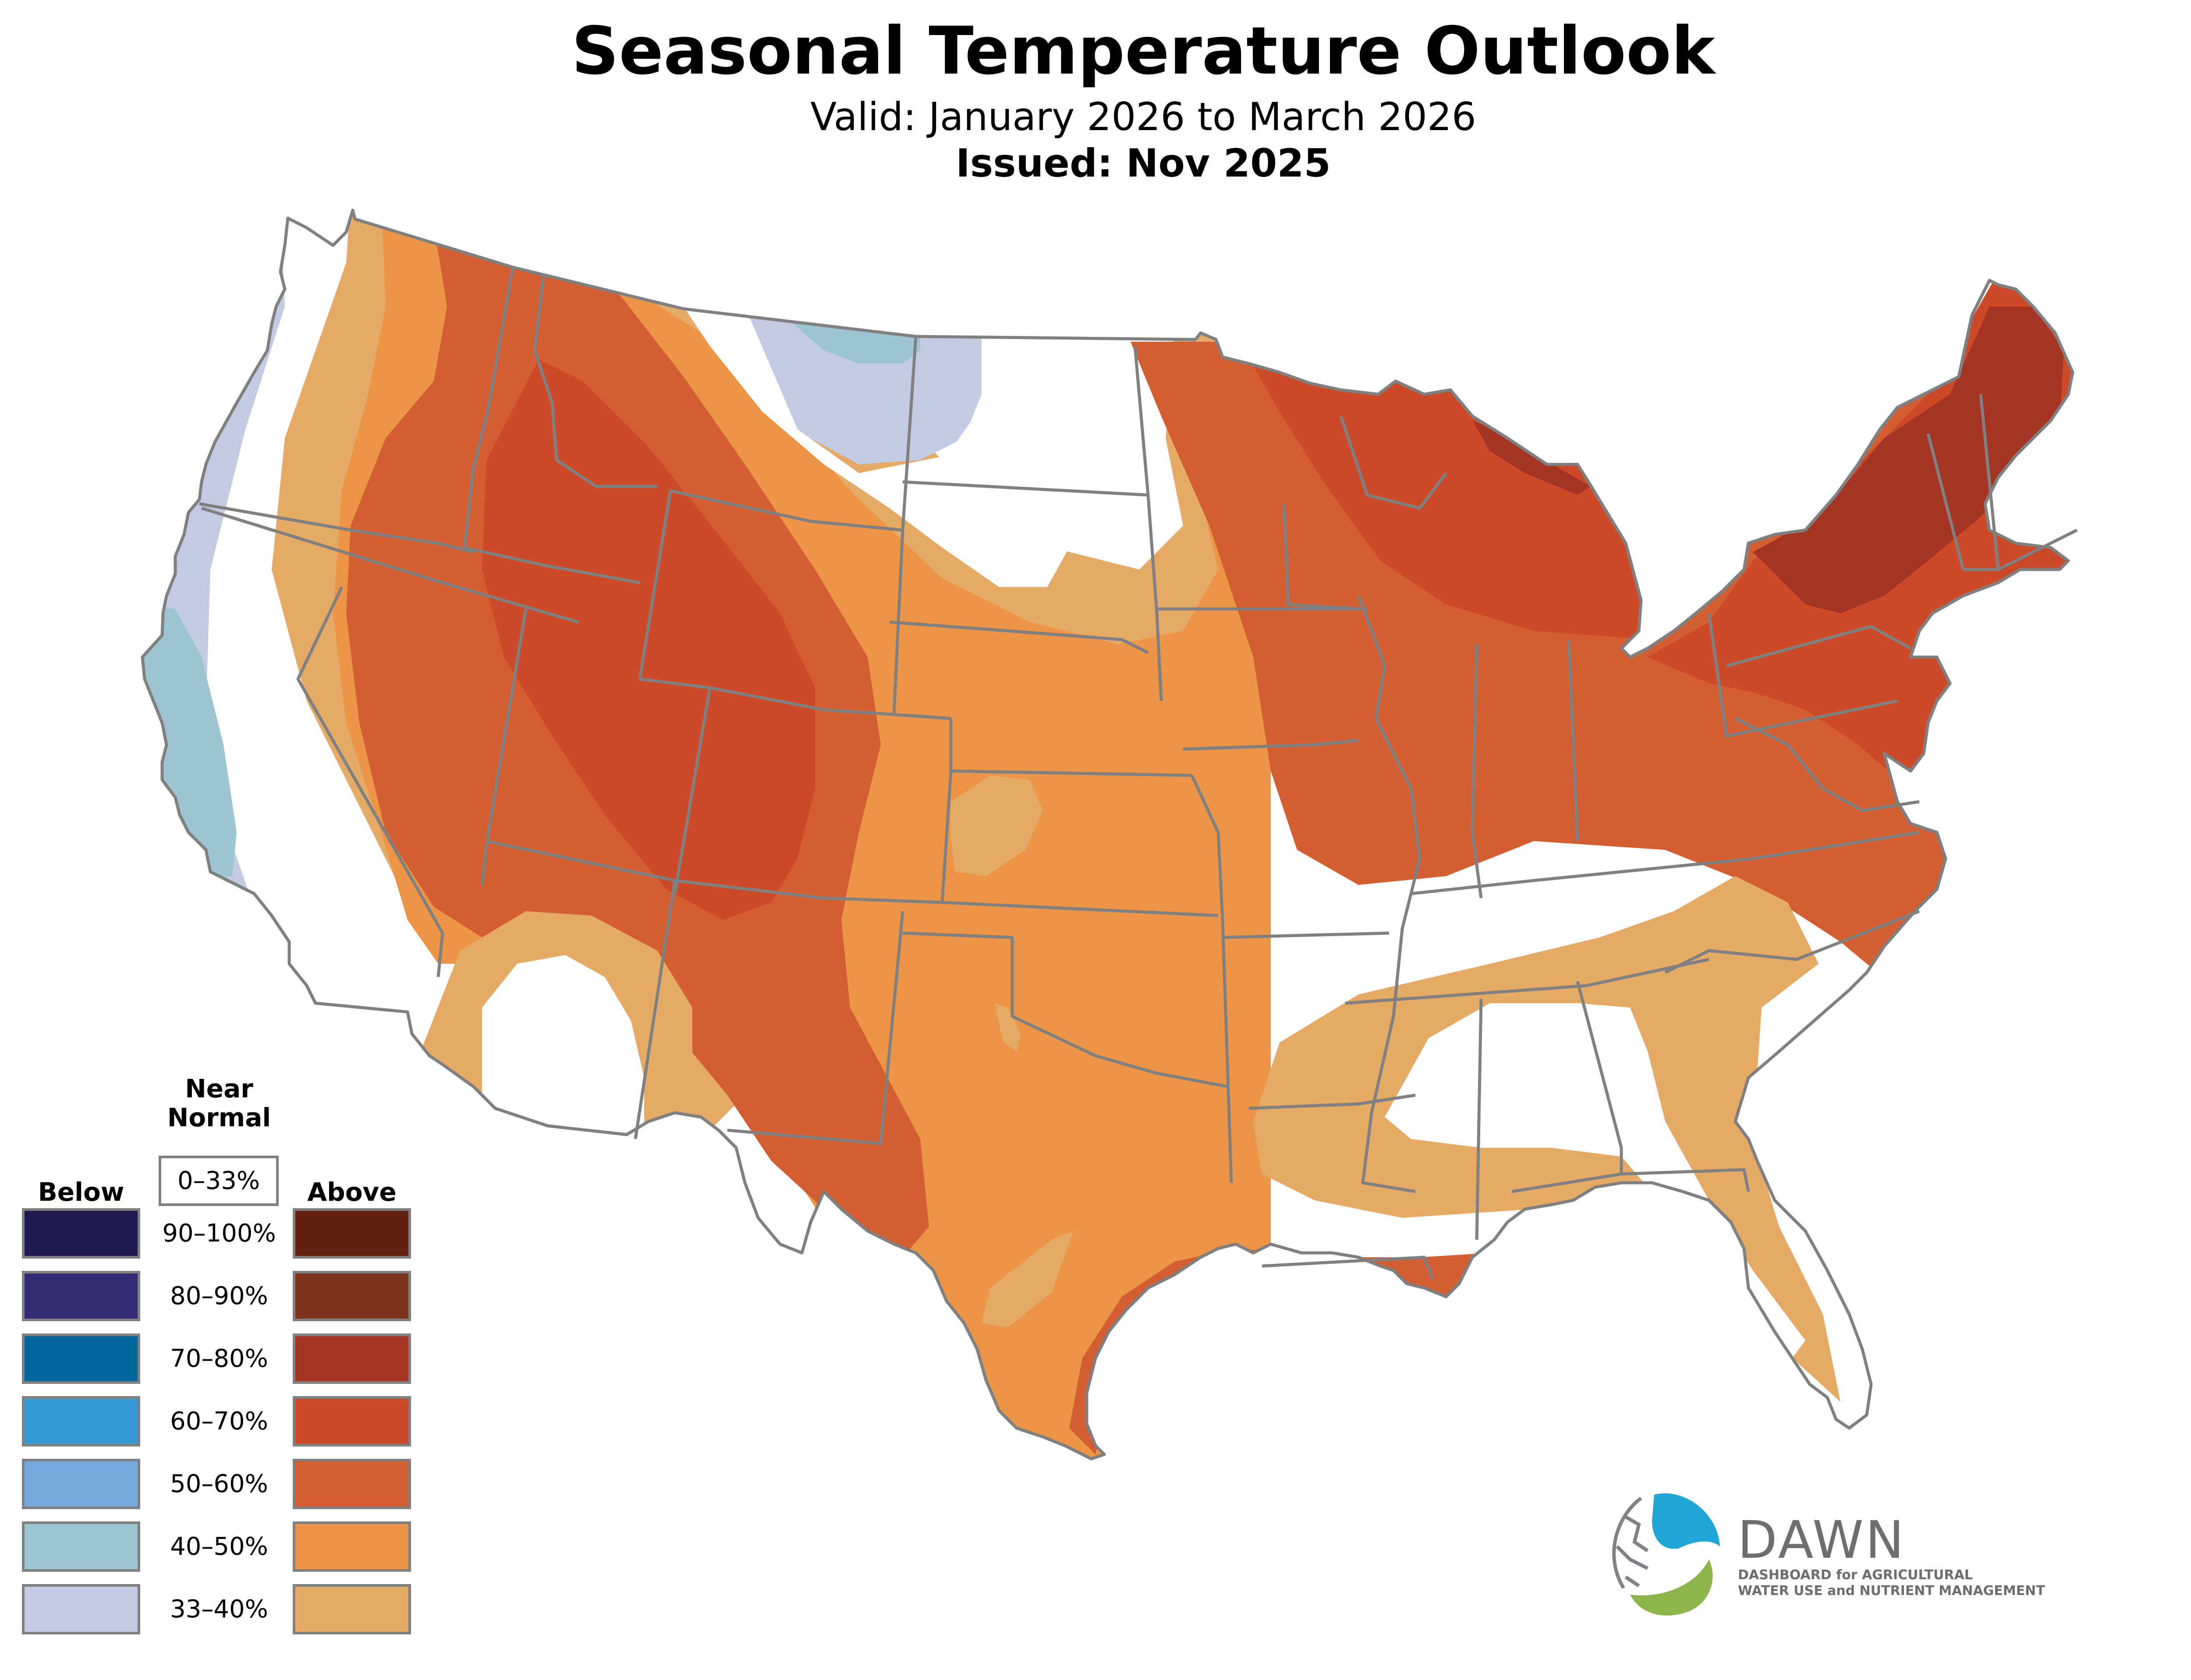 Image resolution: width=2191 pixels, height=1680 pixels. I want to click on border-la-ms, so click(1348, 1268).